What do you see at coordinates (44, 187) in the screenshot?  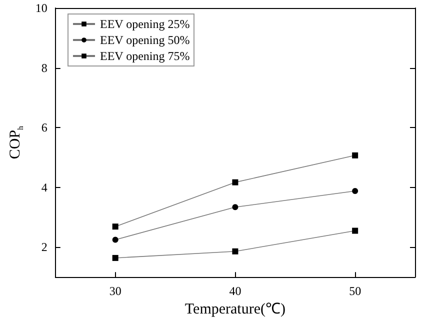 I see `y-tick-label: 4` at bounding box center [44, 187].